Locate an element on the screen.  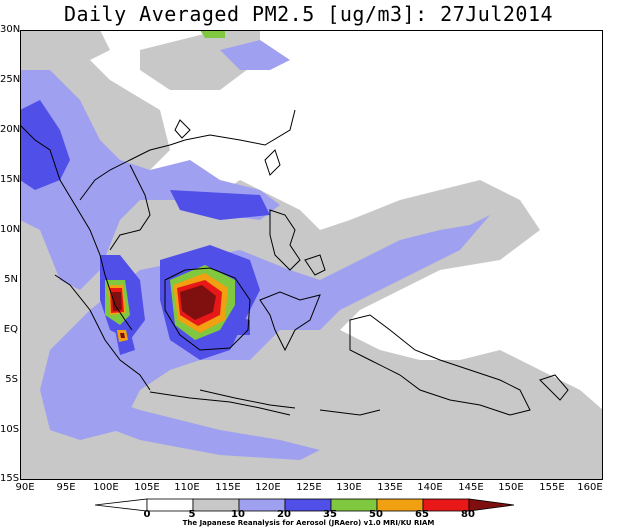
lon-tick-160e: 160E is located at coordinates (590, 487).